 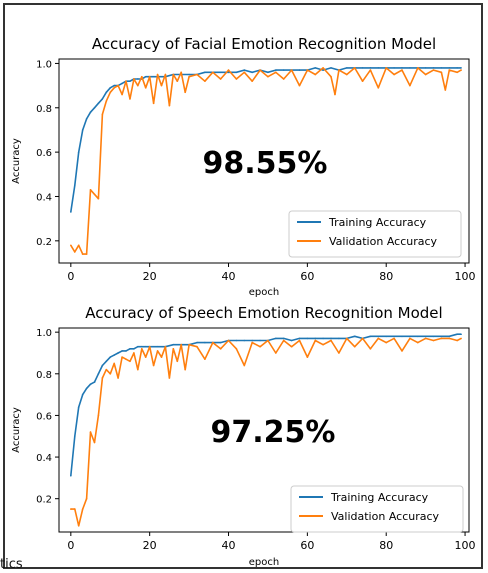 What do you see at coordinates (377, 509) in the screenshot?
I see `legend-box` at bounding box center [377, 509].